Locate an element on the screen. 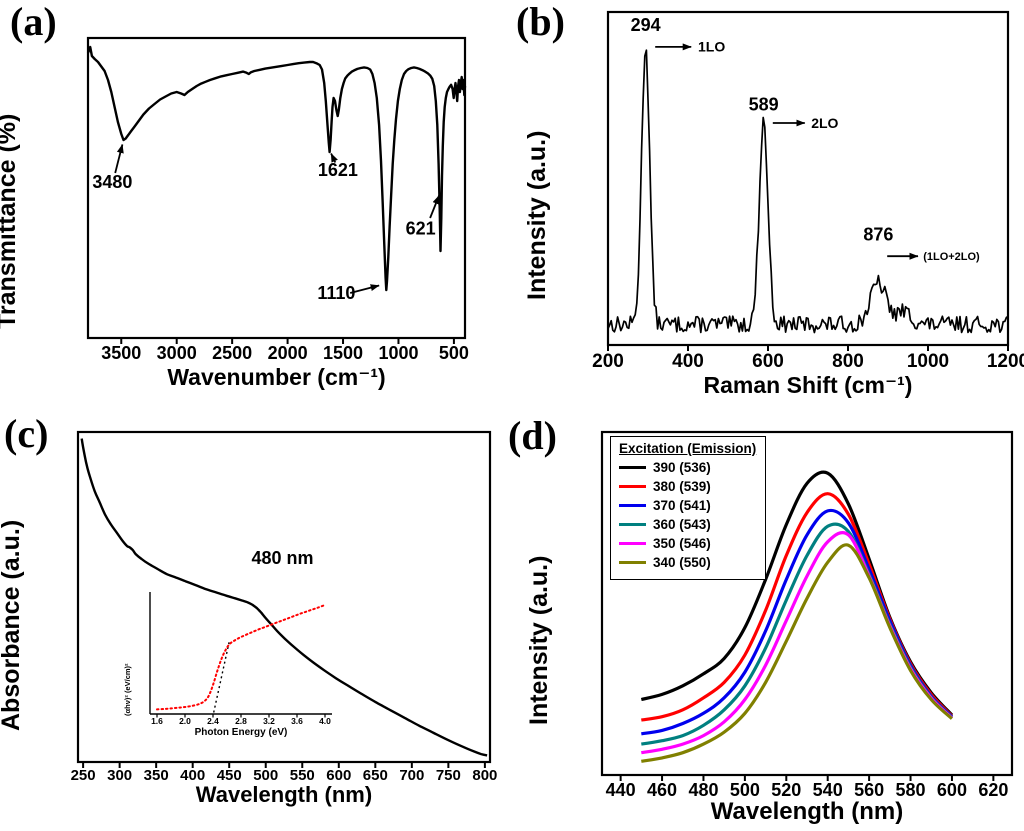  x-tick-label: 3.6 is located at coordinates (297, 721).